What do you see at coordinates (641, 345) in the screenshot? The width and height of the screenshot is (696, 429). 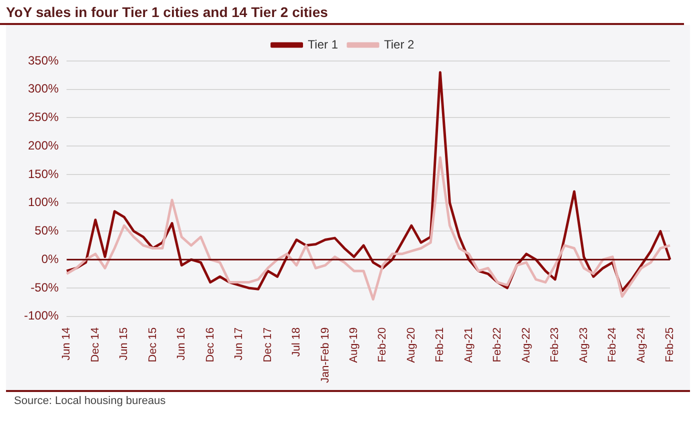 I see `x-tick-label: Aug-24` at bounding box center [641, 345].